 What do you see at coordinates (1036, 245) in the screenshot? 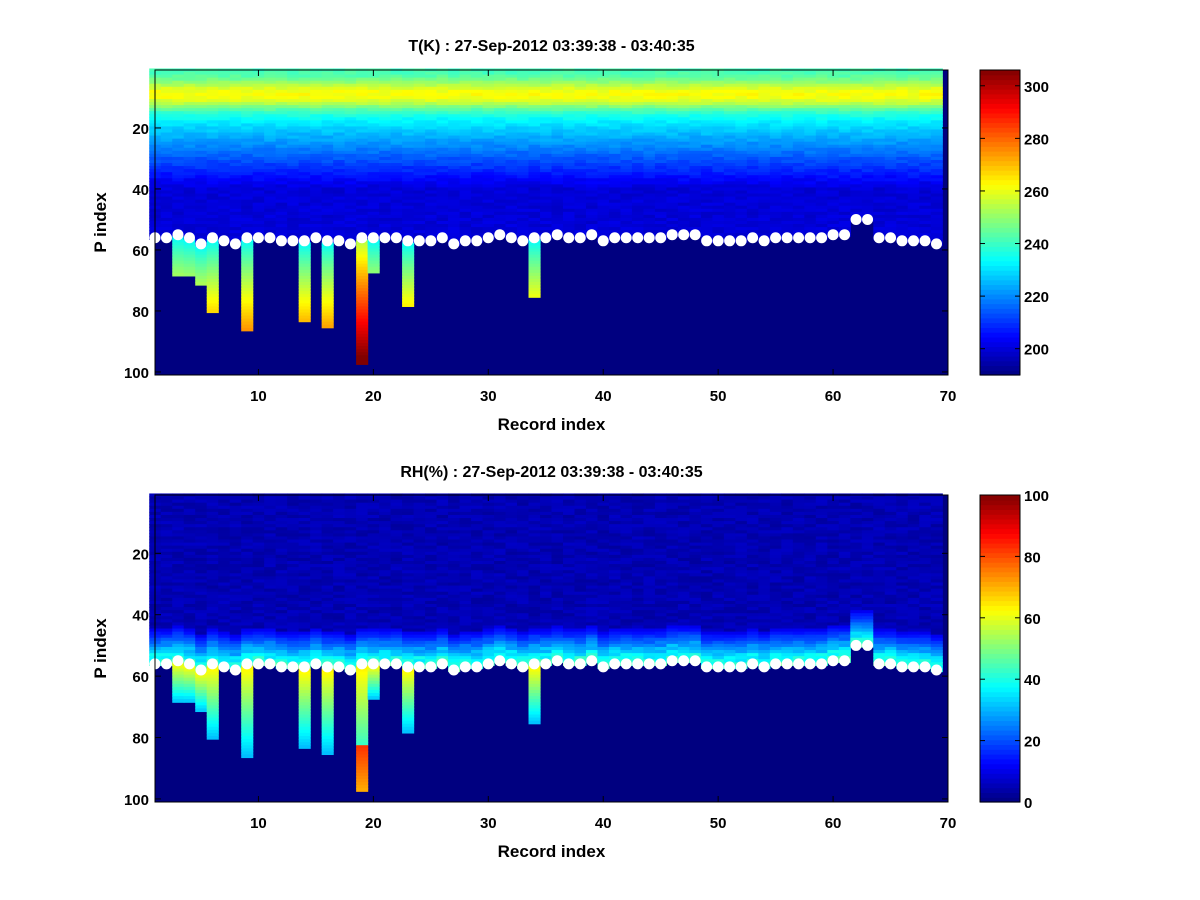
I see `colorbar-tick-label: 240` at bounding box center [1036, 245].